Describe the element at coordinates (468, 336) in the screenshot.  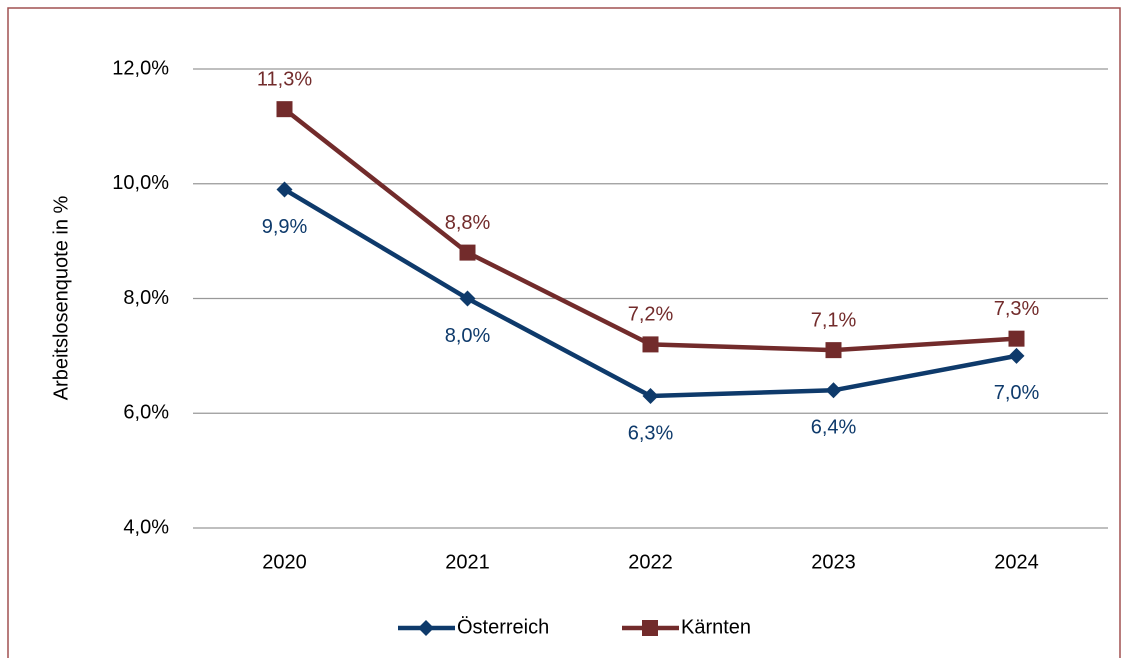
I see `data-label: 8,0%` at that location.